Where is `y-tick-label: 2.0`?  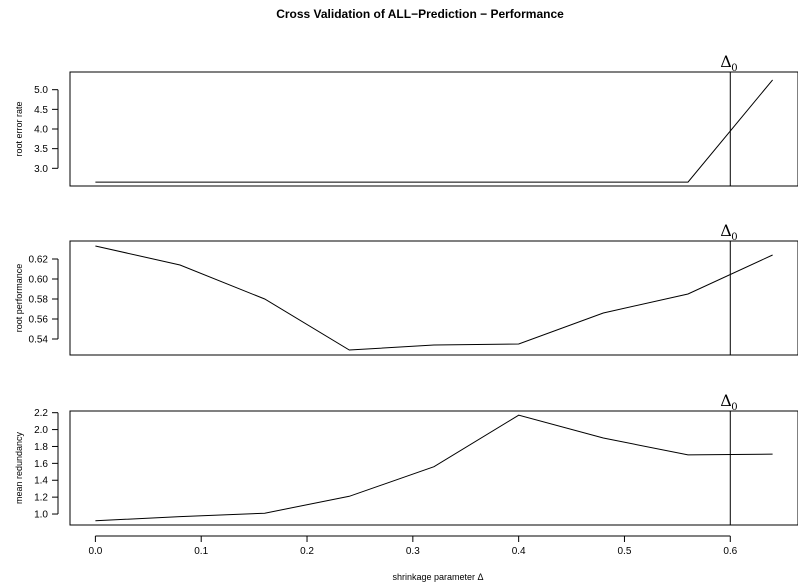
y-tick-label: 2.0 is located at coordinates (41, 430).